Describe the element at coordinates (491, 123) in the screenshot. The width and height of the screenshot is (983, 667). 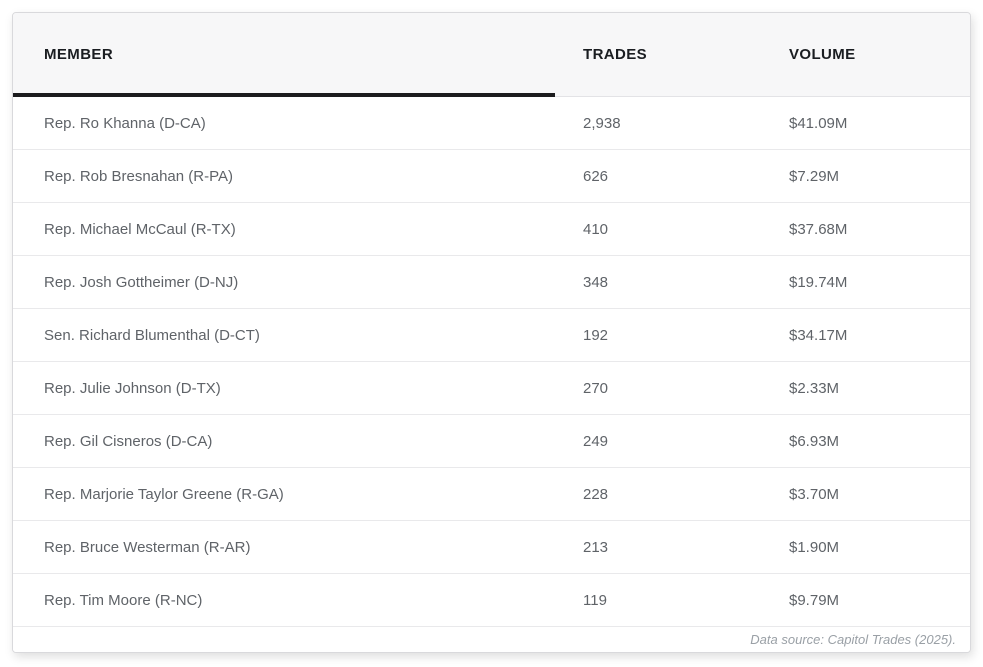
I see `table-row: Rep. Ro Khanna (D-CA) 2,938 $41.09M` at that location.